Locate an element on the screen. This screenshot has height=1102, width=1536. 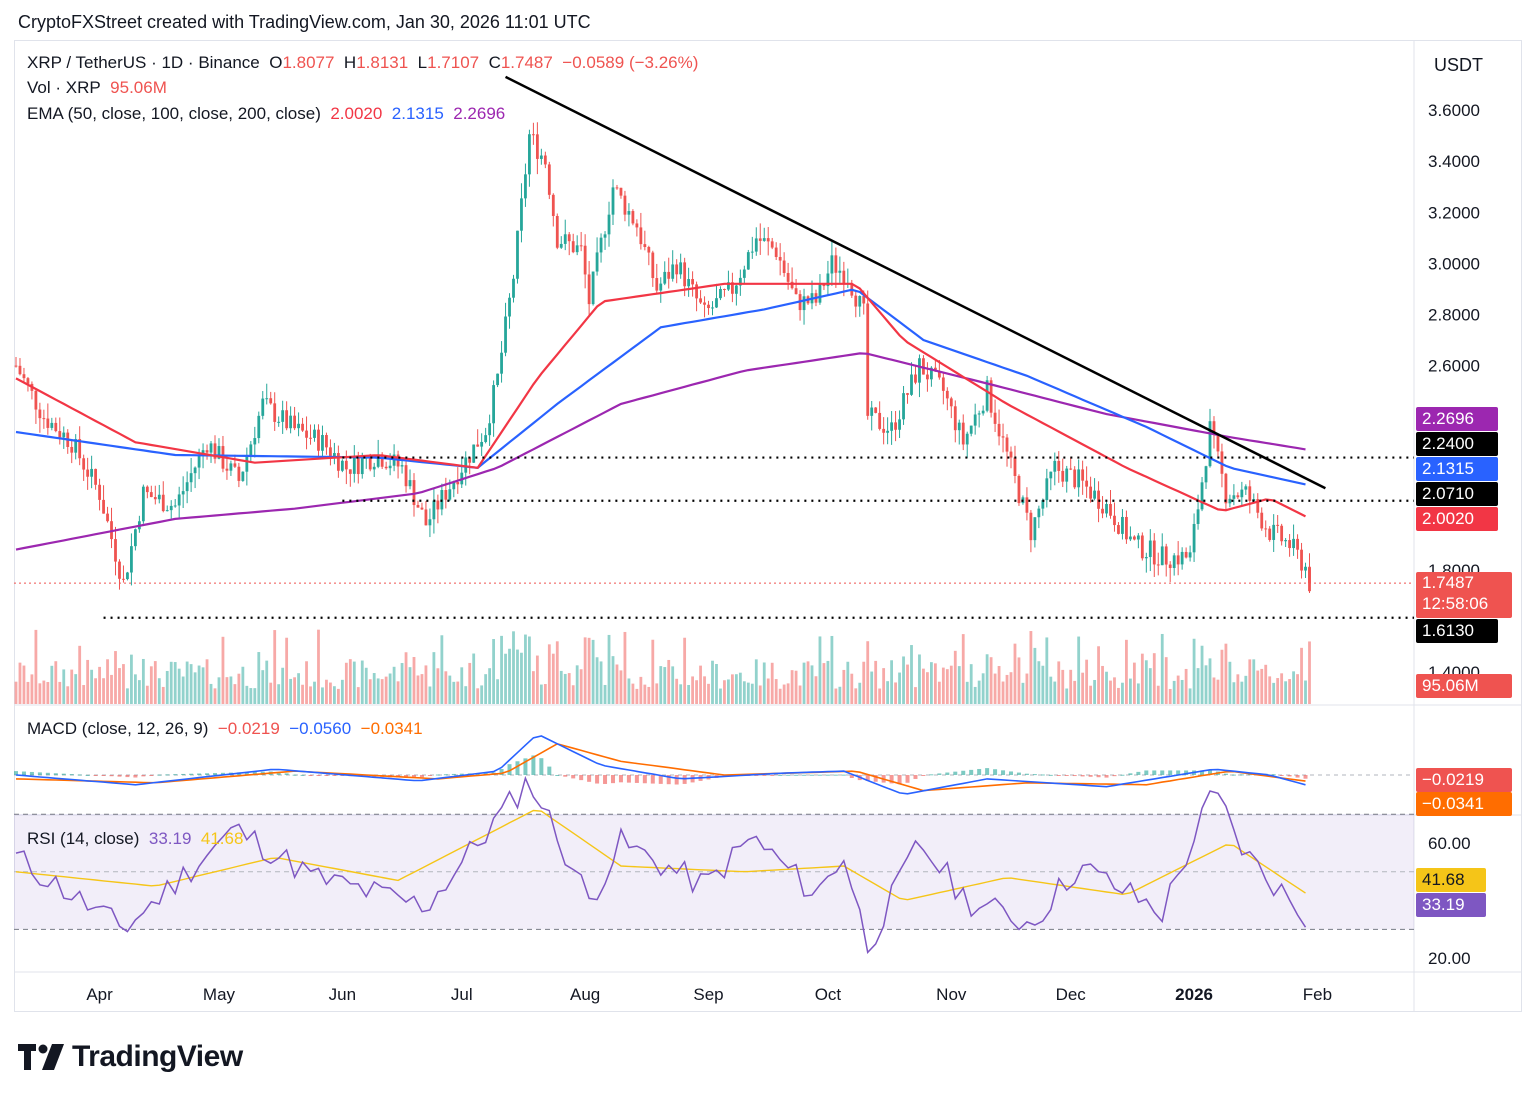
legend-close: 1.7487 is located at coordinates (526, 62).